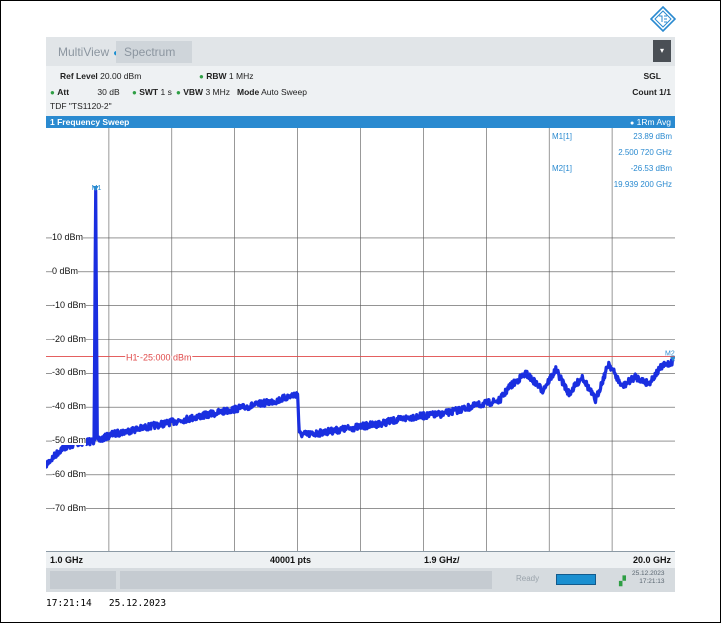 This screenshot has height=623, width=721. I want to click on marker-1-icon, so click(95, 188).